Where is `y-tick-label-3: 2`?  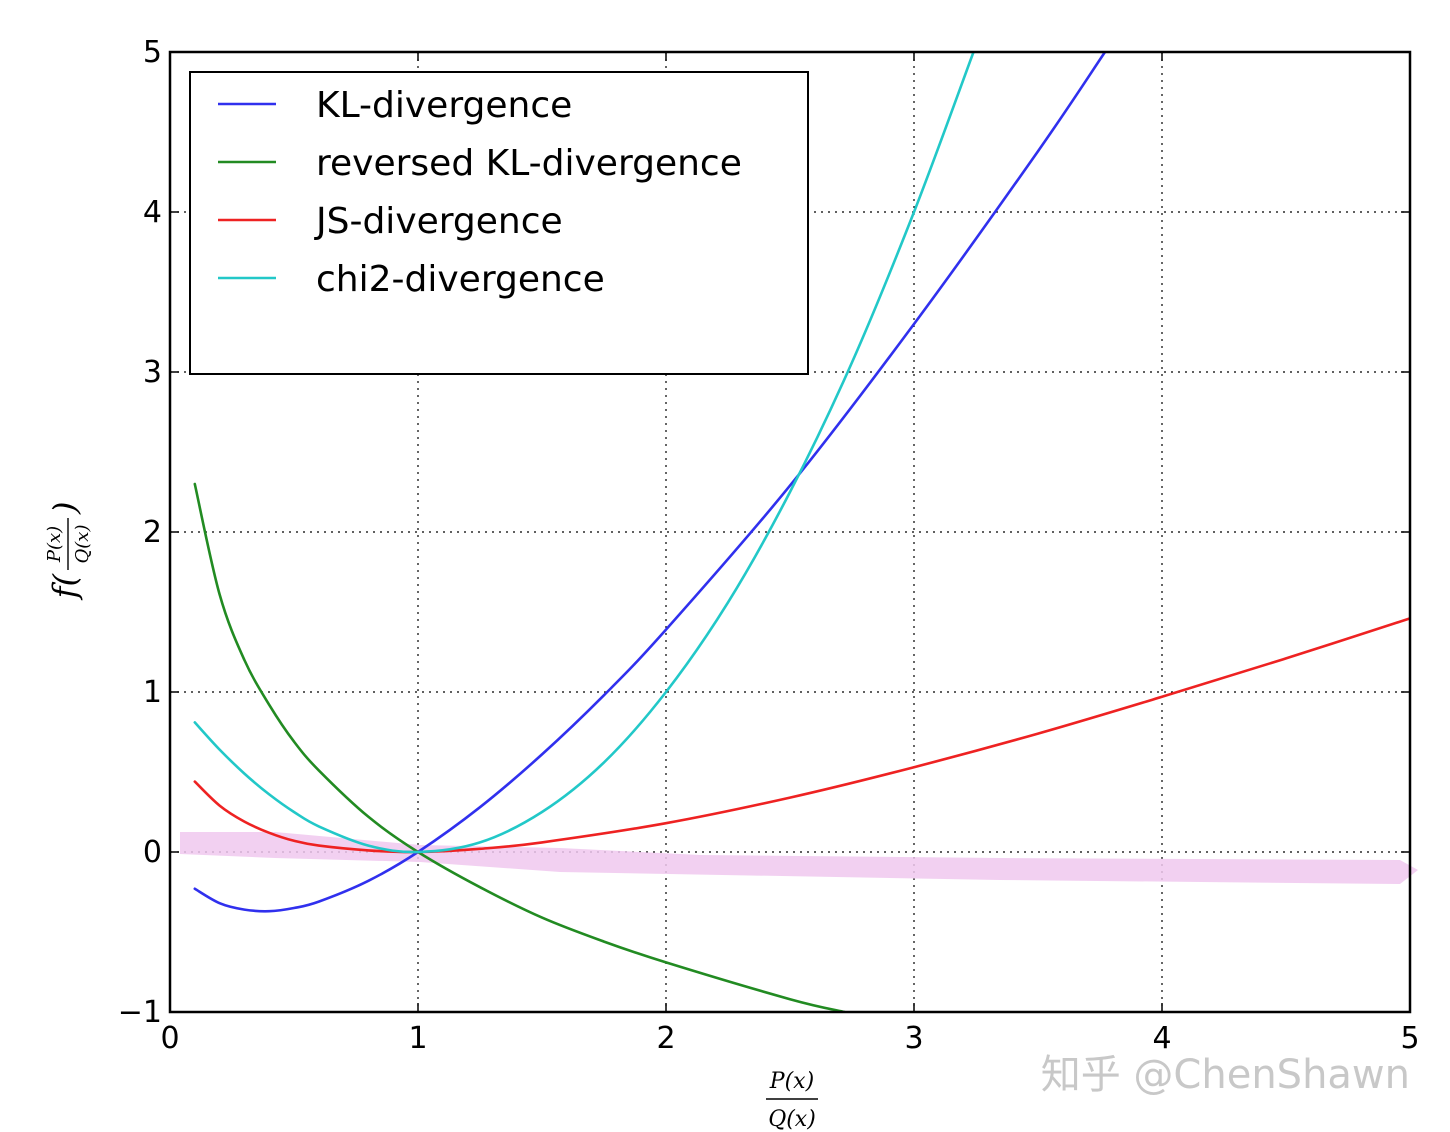
y-tick-label-3: 2 is located at coordinates (152, 532).